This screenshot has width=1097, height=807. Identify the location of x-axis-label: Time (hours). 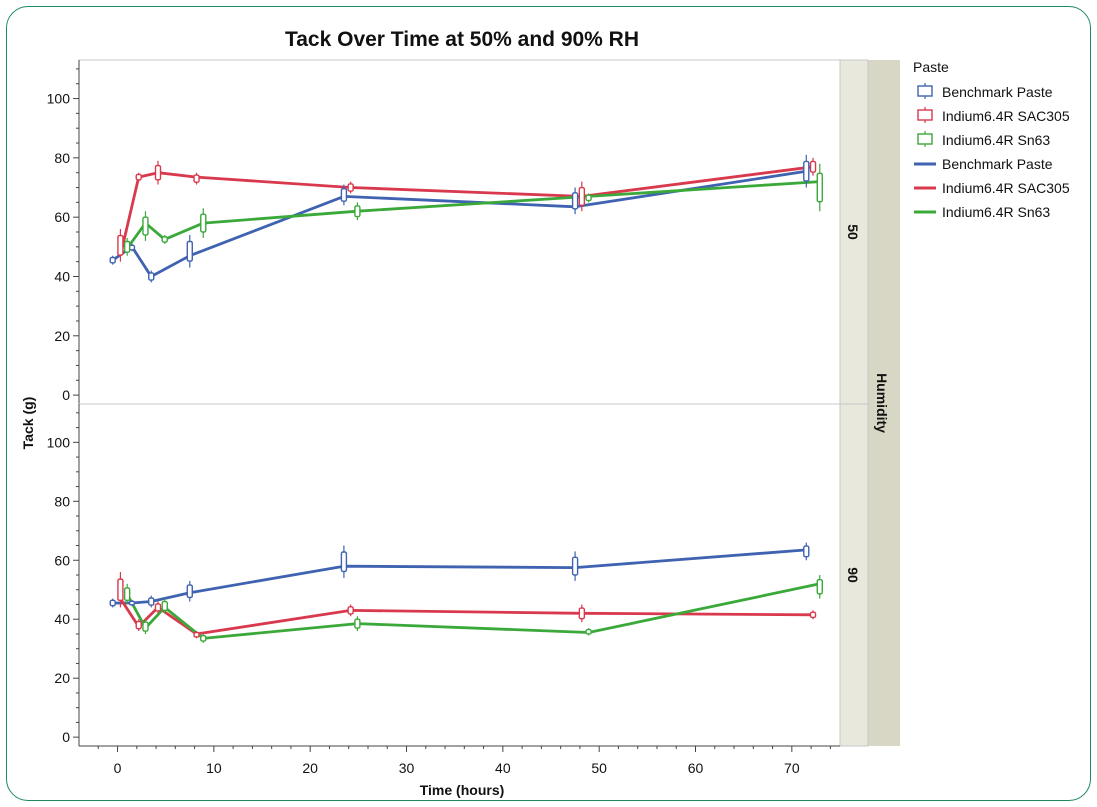
(462, 790).